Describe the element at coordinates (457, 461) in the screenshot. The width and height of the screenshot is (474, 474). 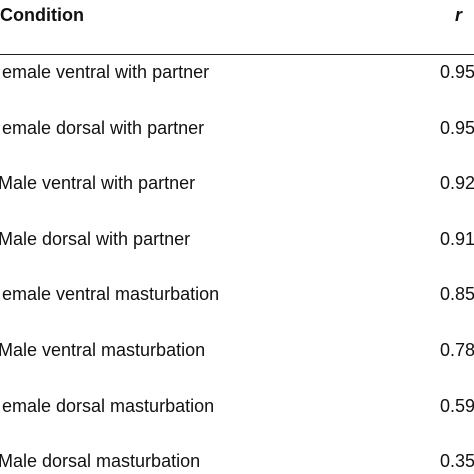
I see `r-cell: 0.35` at that location.